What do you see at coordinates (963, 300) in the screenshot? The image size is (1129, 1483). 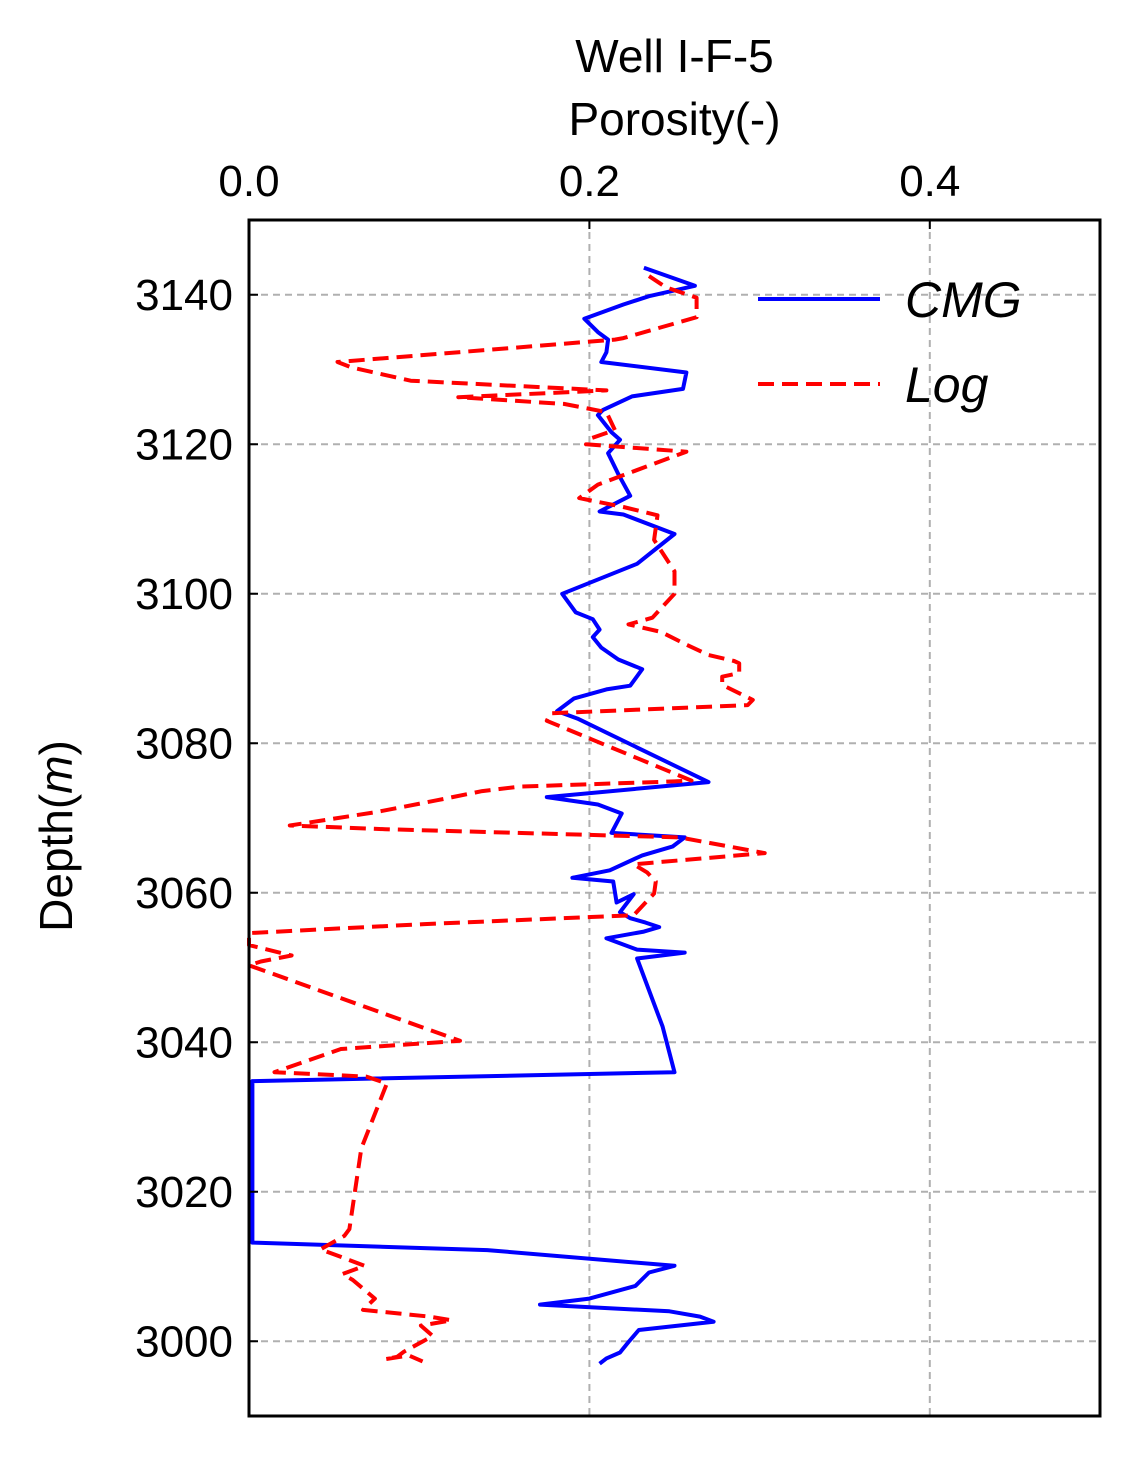 I see `legend-label-cmg: CMG` at bounding box center [963, 300].